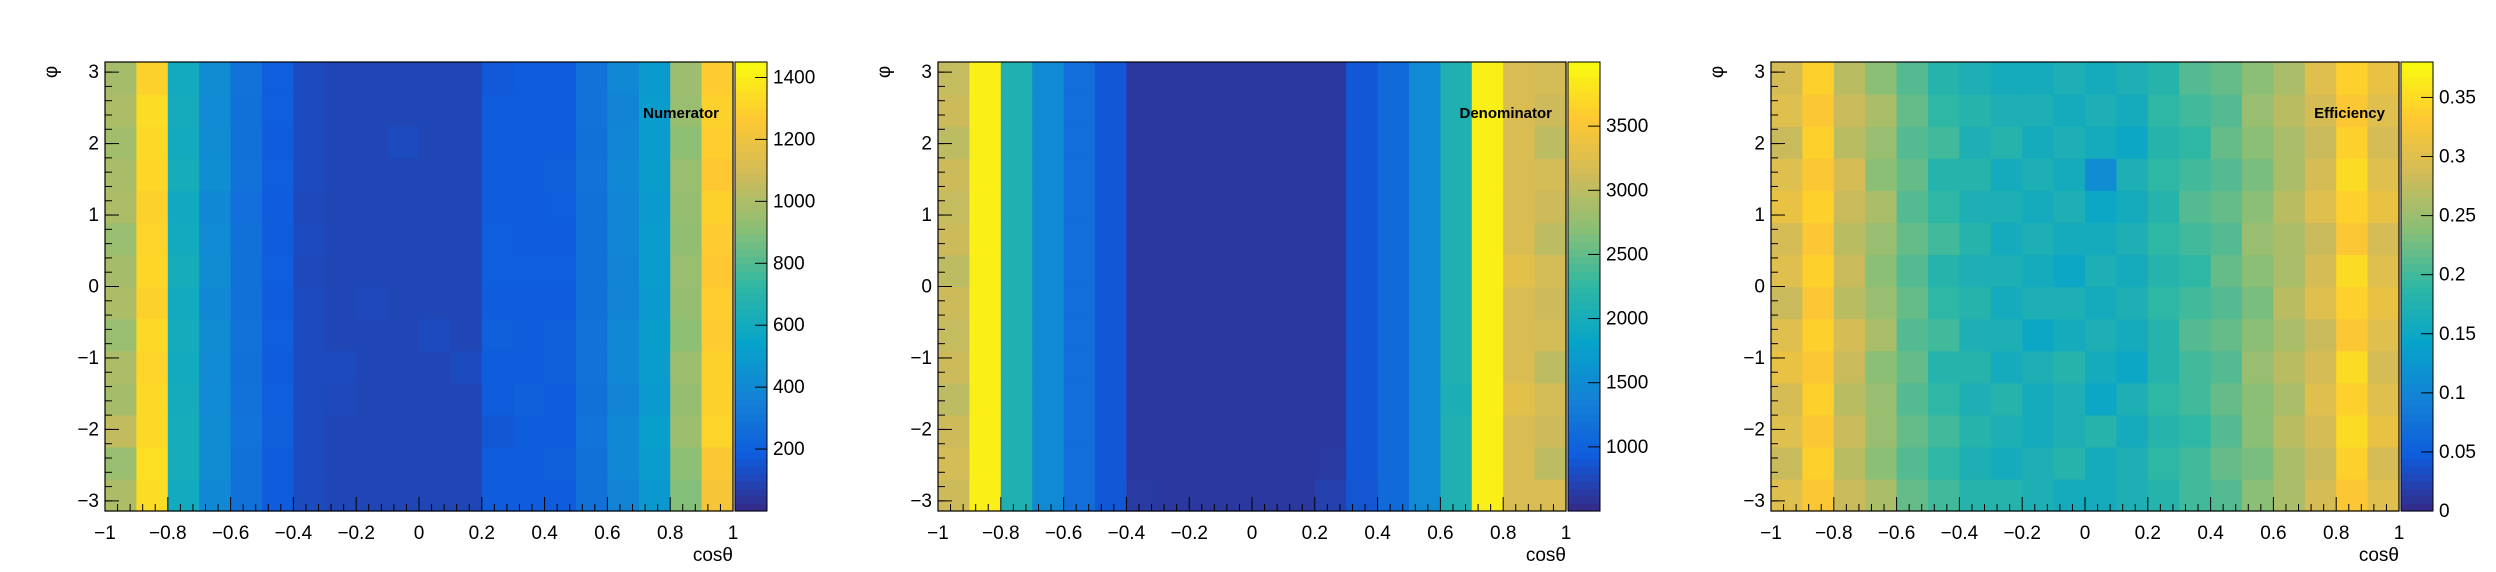  I want to click on x-tick-label: 0.4, so click(544, 533).